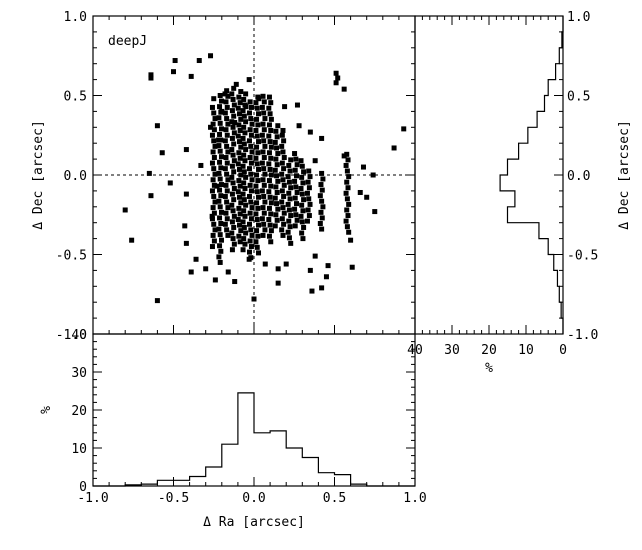 The image size is (642, 550). Describe the element at coordinates (83, 487) in the screenshot. I see `ra-histogram-y-tick-label: 0` at that location.